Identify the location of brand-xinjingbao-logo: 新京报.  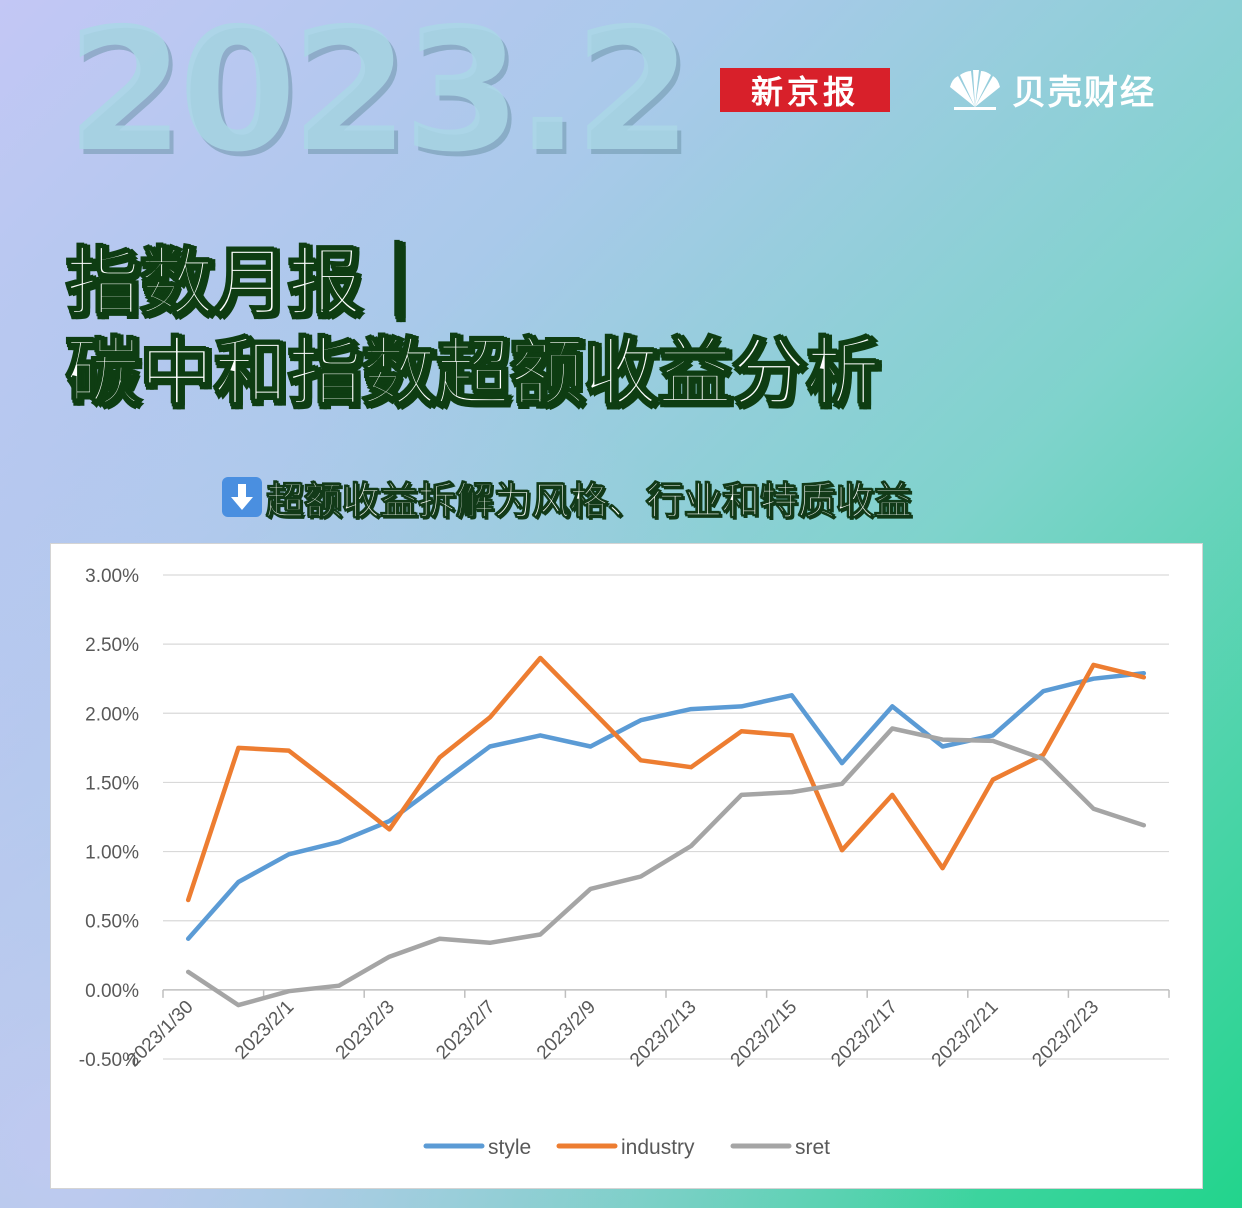
(805, 90).